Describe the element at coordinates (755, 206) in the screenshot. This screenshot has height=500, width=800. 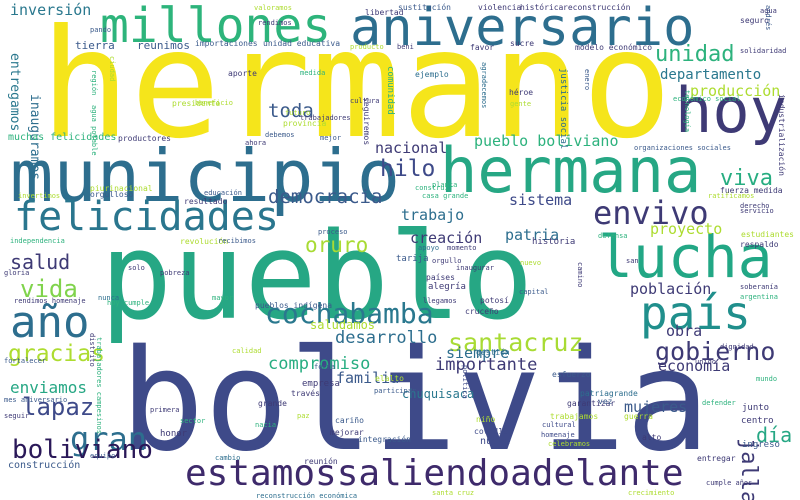
I see `word-derecho: derecho` at that location.